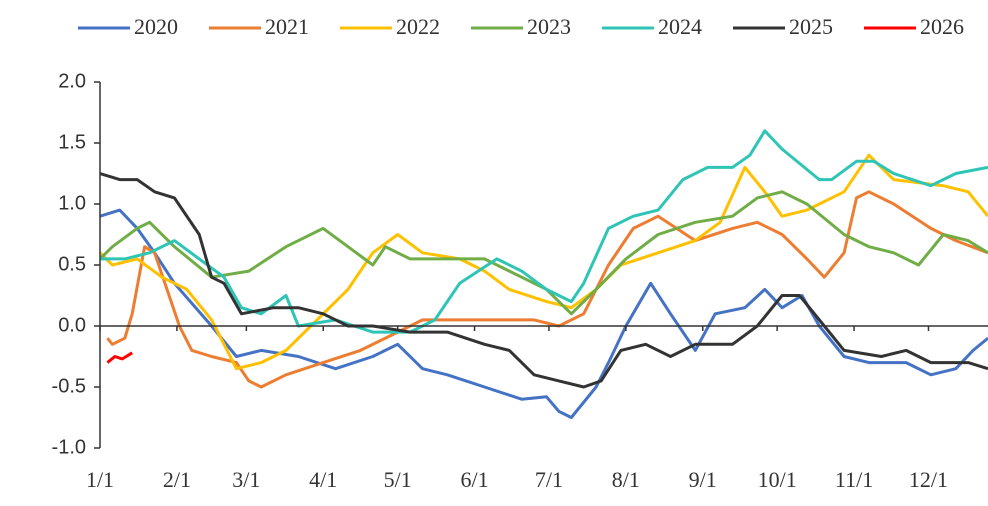  What do you see at coordinates (398, 479) in the screenshot?
I see `x-tick-label: 5/1` at bounding box center [398, 479].